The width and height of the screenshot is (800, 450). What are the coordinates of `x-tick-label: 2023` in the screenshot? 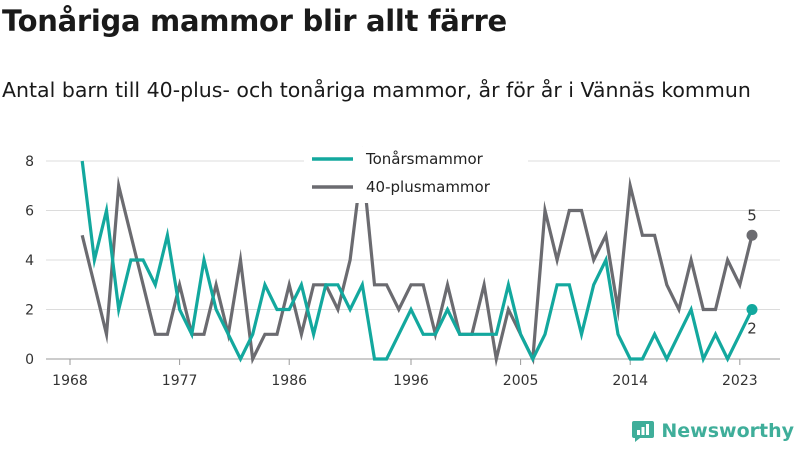 It's located at (740, 381).